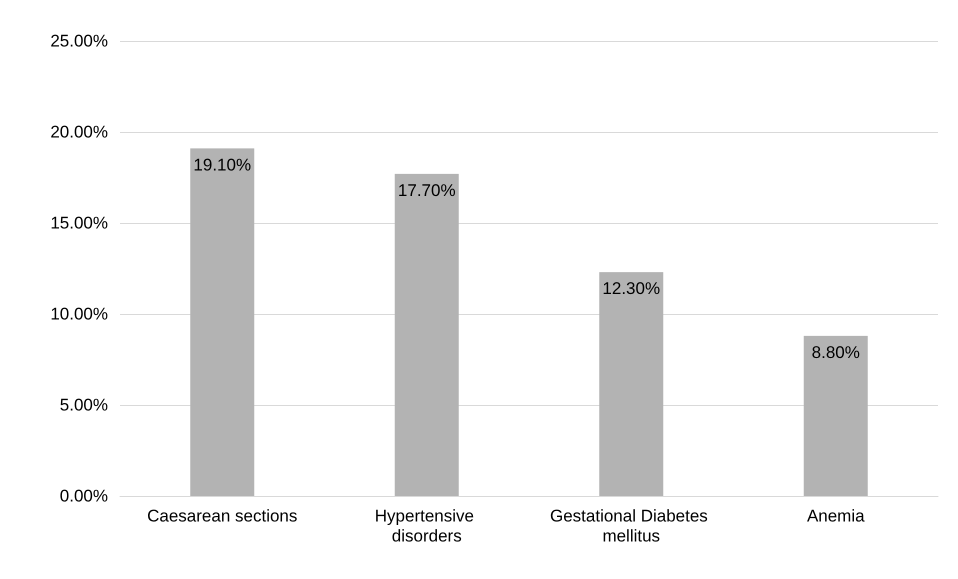  What do you see at coordinates (79, 41) in the screenshot?
I see `y-tick-label: 25.00%` at bounding box center [79, 41].